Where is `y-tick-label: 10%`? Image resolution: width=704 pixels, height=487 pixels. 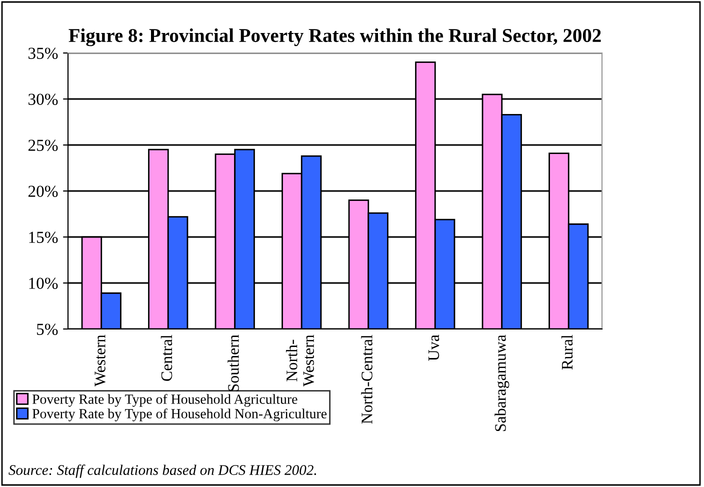 y-tick-label: 10% is located at coordinates (43, 283).